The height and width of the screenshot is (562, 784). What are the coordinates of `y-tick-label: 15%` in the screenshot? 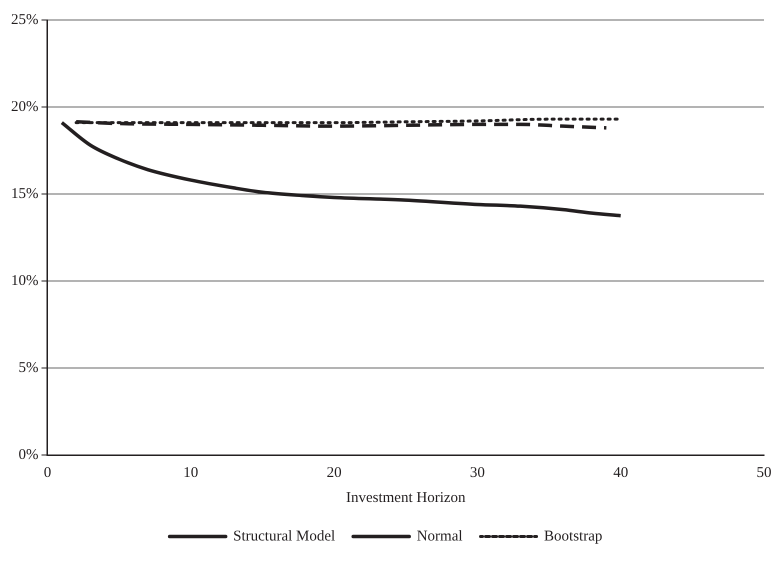 It's located at (24, 194).